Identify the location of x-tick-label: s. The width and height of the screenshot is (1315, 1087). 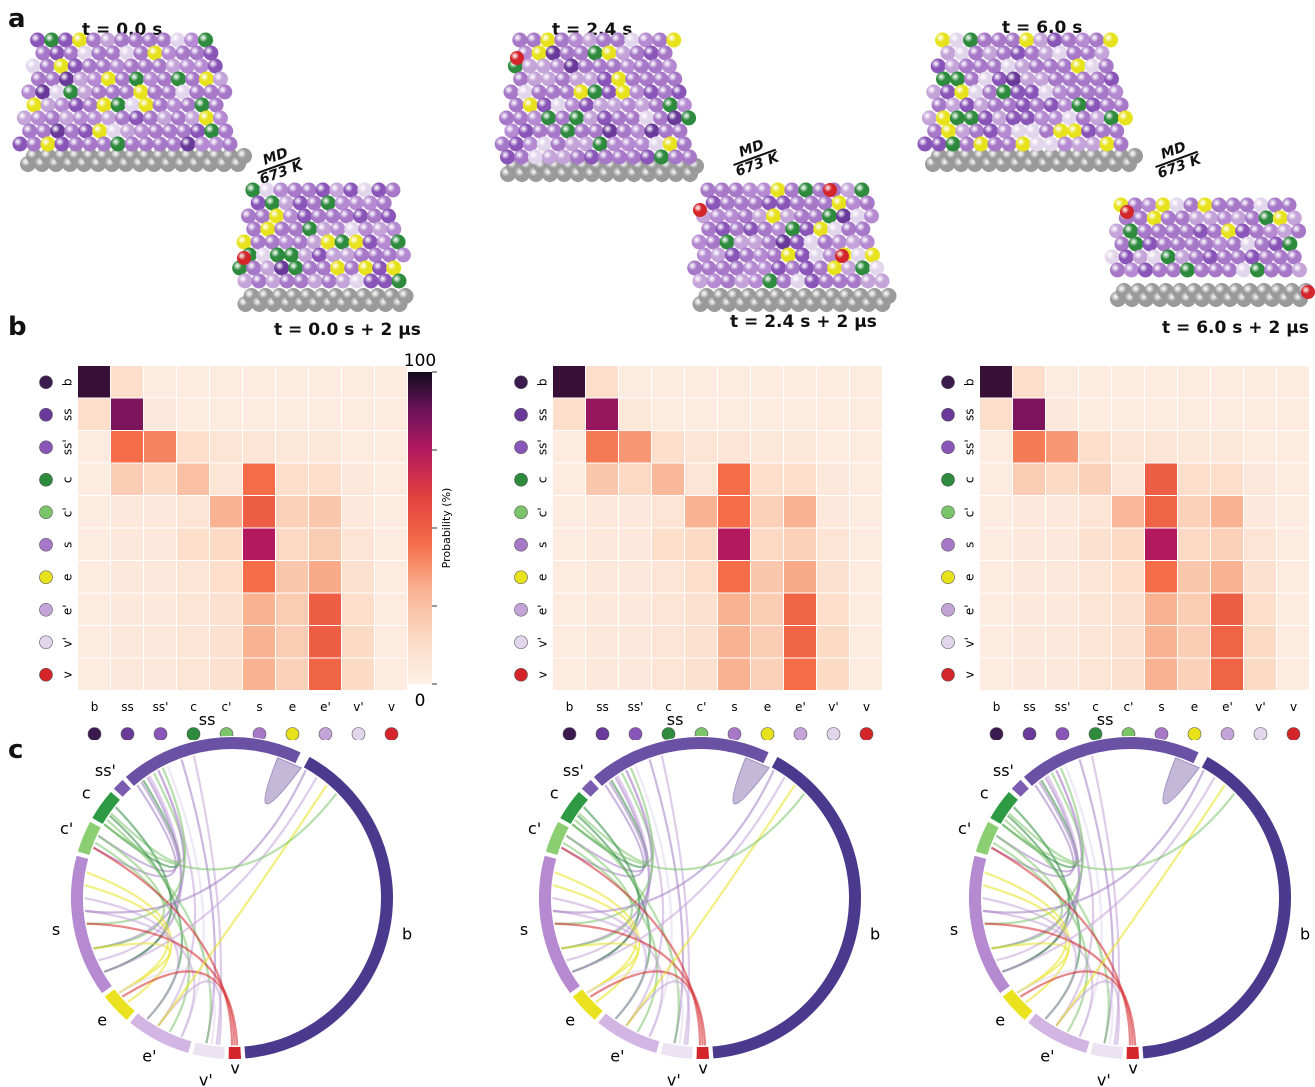
(259, 707).